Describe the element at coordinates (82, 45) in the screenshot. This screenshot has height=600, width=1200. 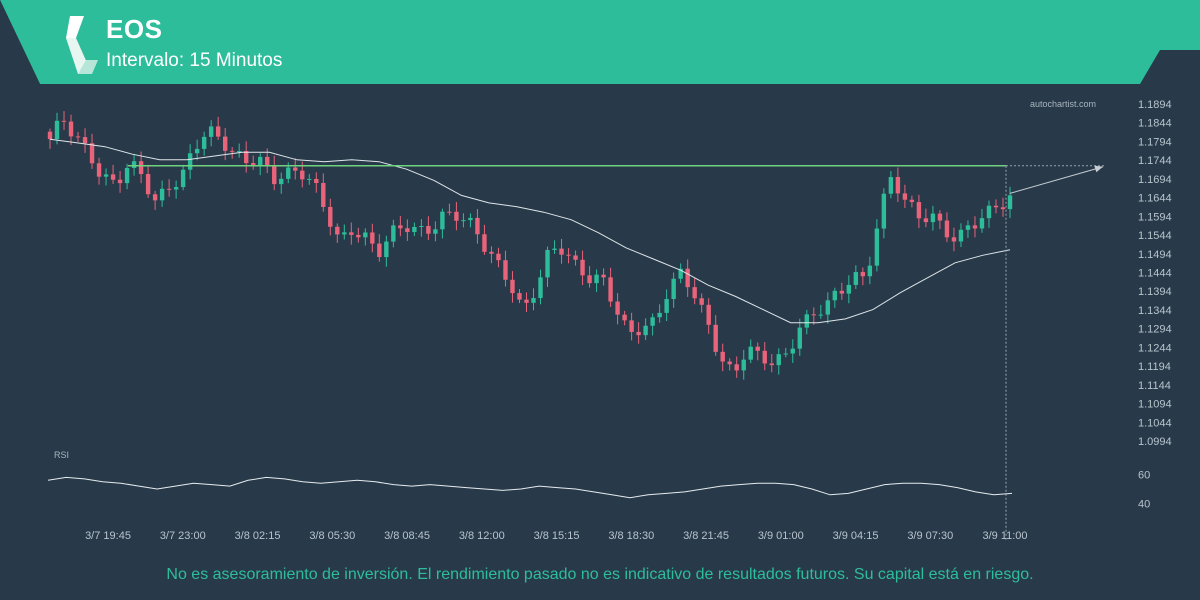
I see `brand-logo-icon` at that location.